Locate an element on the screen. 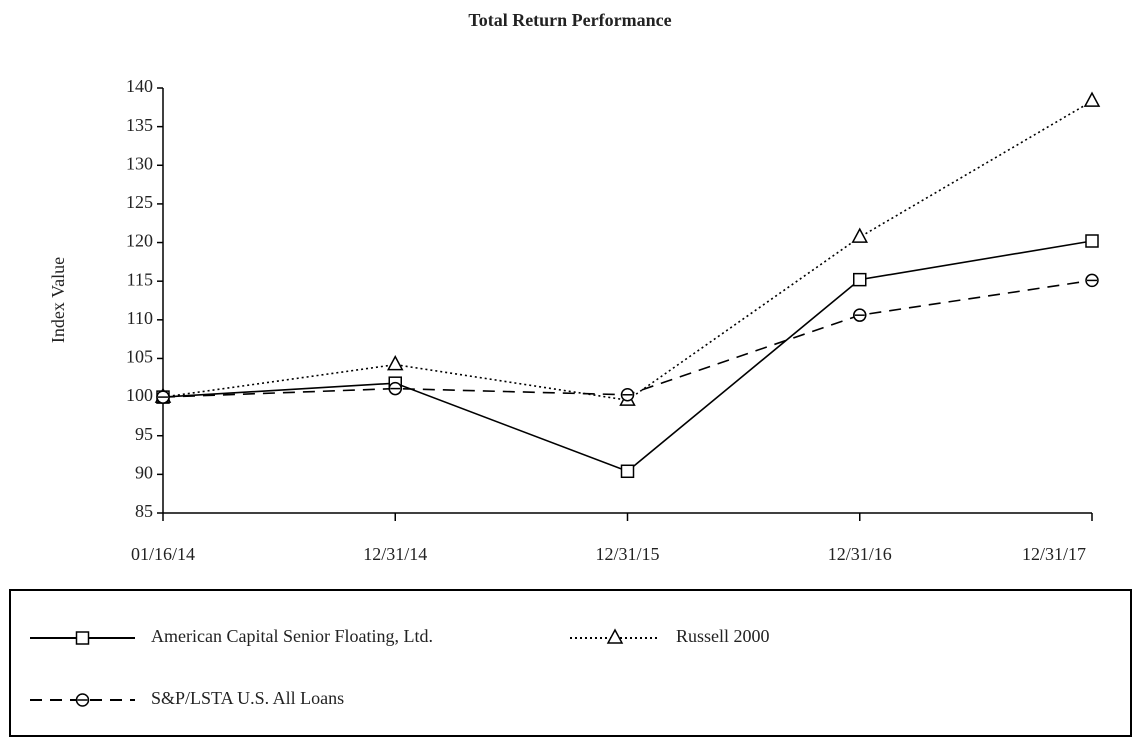 The image size is (1139, 738). y-tick-label: 115 is located at coordinates (140, 279).